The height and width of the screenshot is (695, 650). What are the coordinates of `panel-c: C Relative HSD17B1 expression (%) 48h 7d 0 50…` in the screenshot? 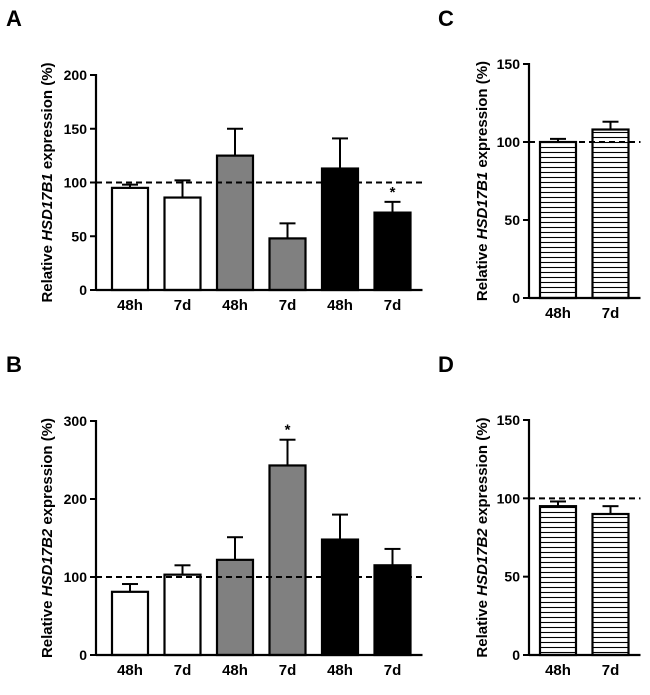 It's located at (539, 164).